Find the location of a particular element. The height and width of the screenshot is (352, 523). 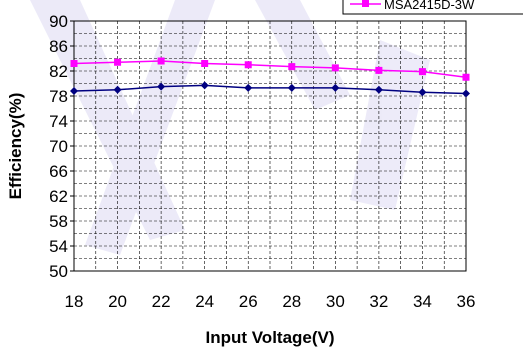

legend-label-msa2415d-3w: MSA2415D-3W is located at coordinates (429, 6).